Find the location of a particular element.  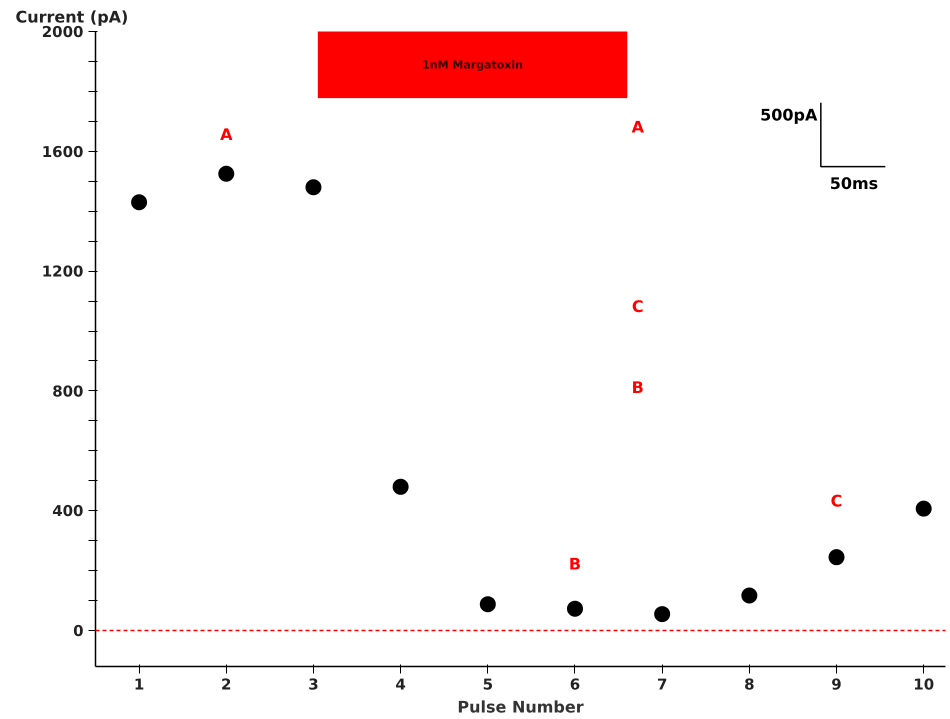

x-tick-label: 3 is located at coordinates (313, 685).